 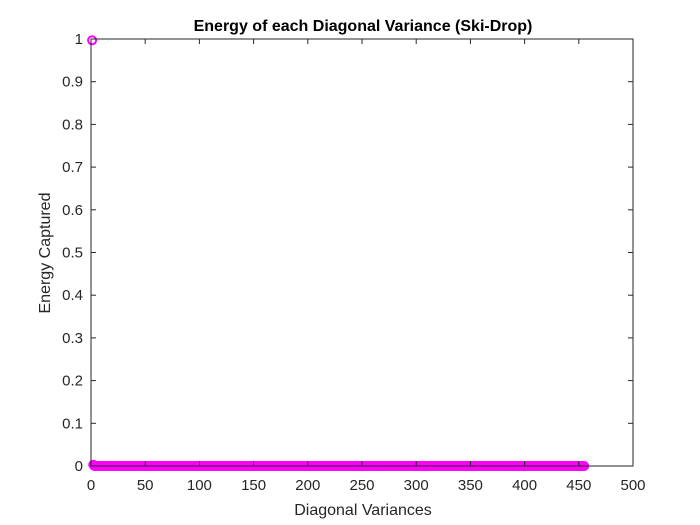 What do you see at coordinates (72, 167) in the screenshot?
I see `y-tick-label: 0.7` at bounding box center [72, 167].